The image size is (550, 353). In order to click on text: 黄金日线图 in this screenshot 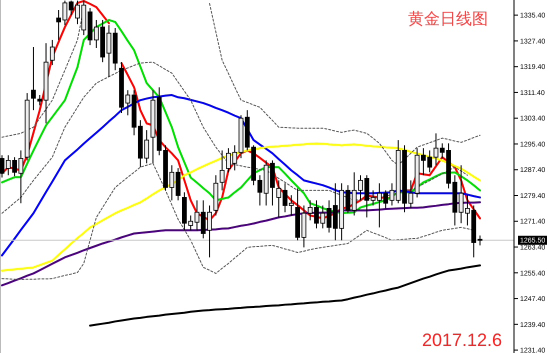, I will do `click(448, 19)`.